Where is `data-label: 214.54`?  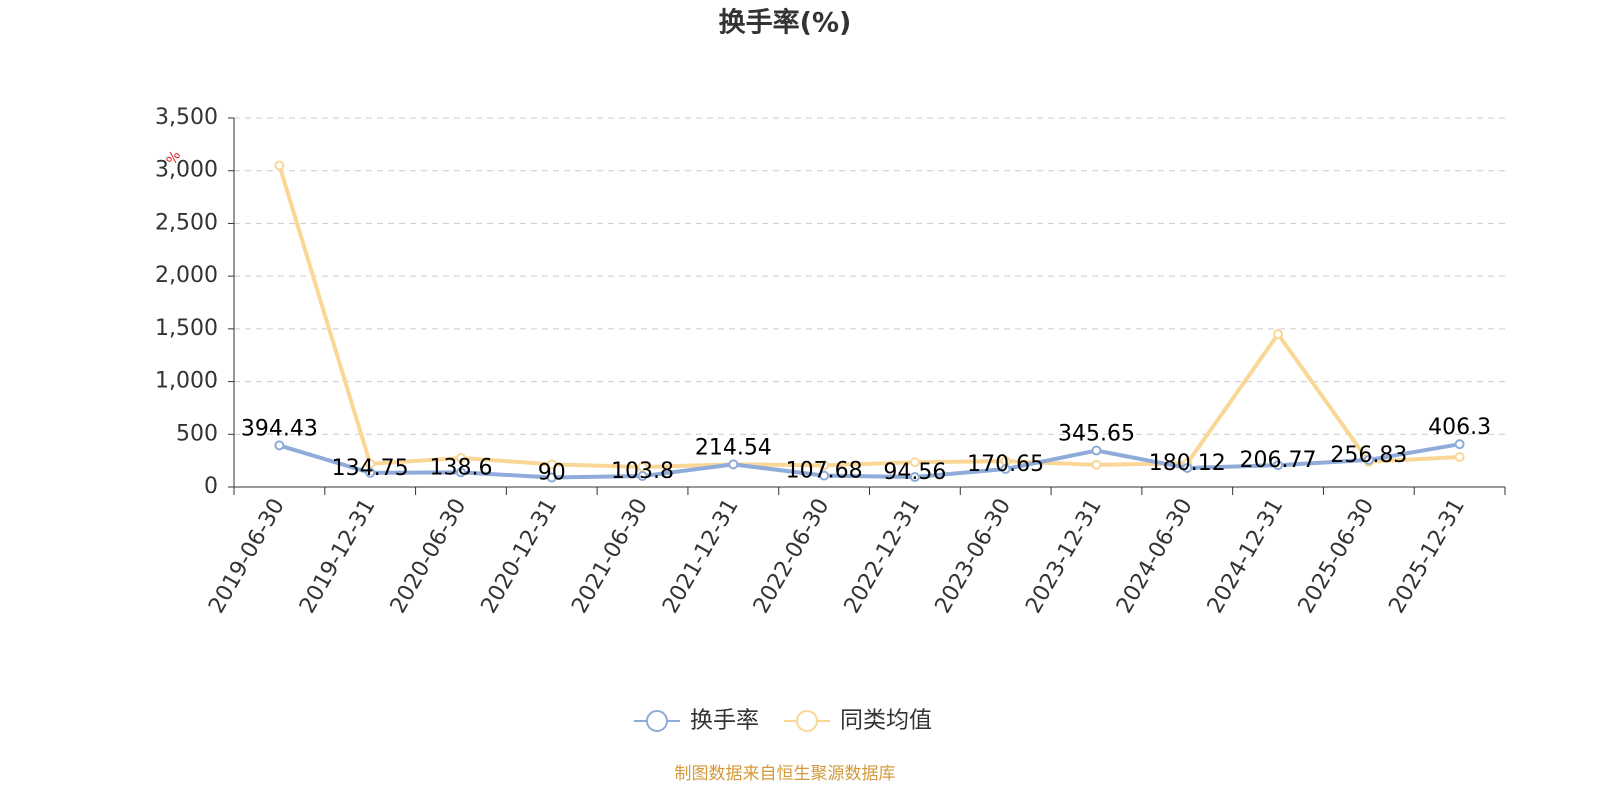
data-label: 214.54 is located at coordinates (733, 447).